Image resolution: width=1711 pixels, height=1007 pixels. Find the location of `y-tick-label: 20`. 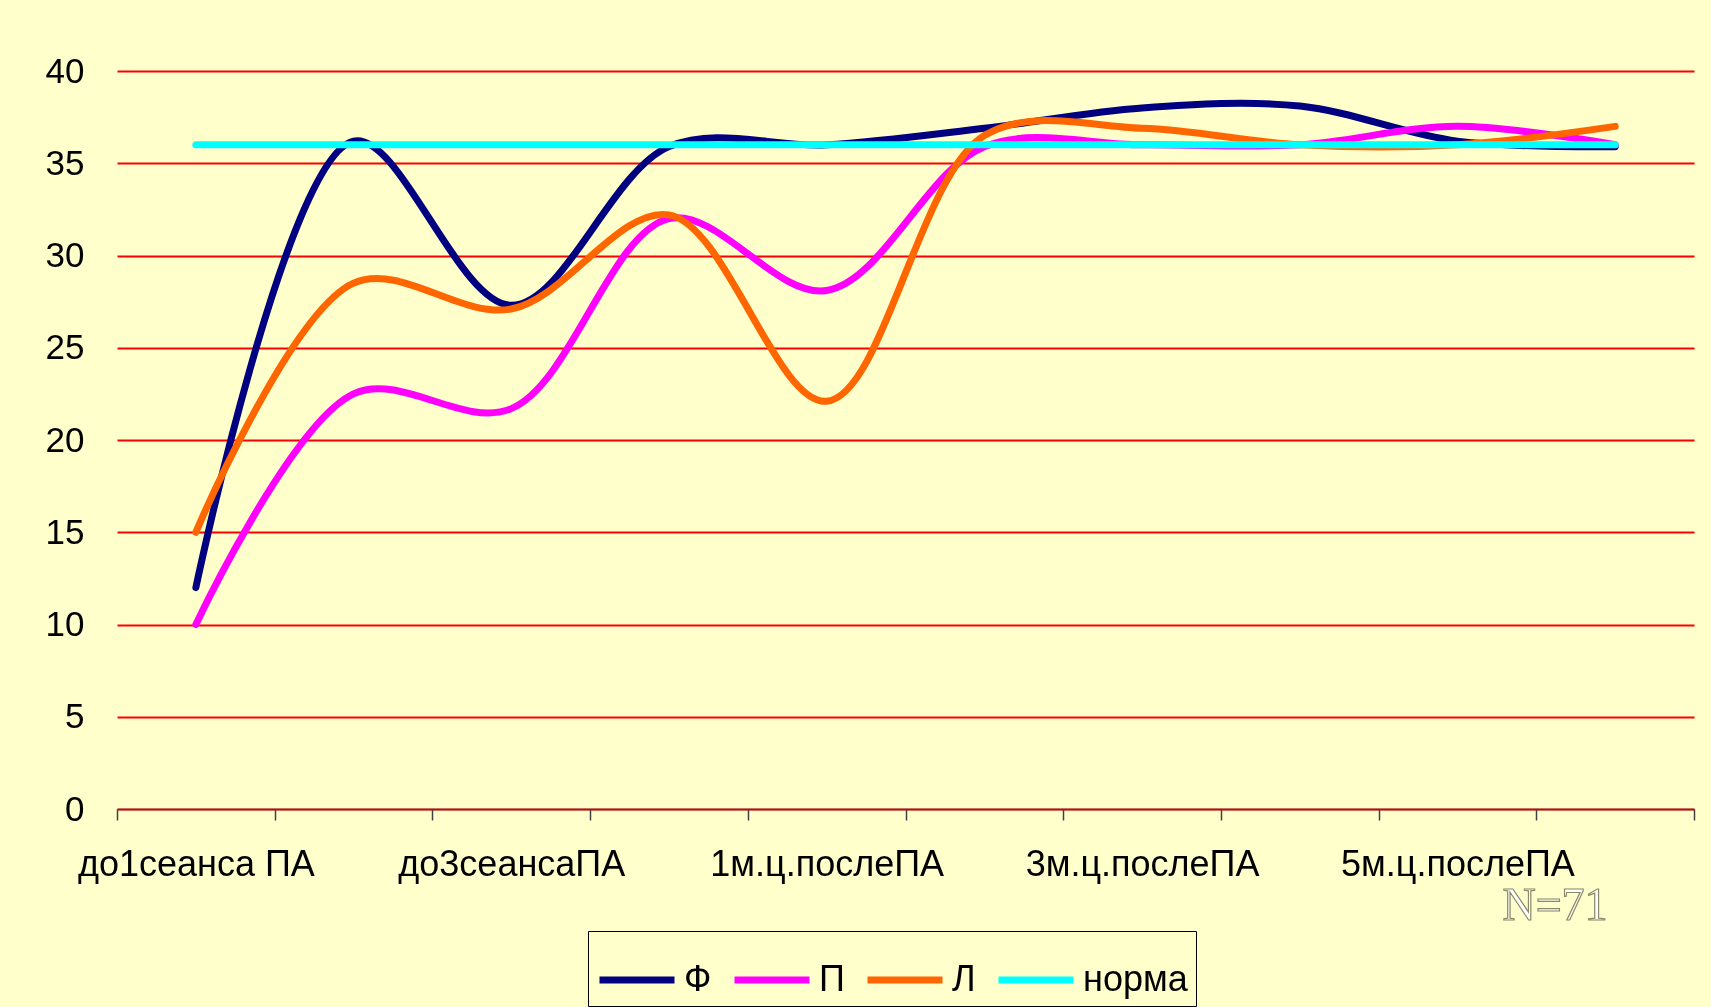

y-tick-label: 20 is located at coordinates (65, 439).